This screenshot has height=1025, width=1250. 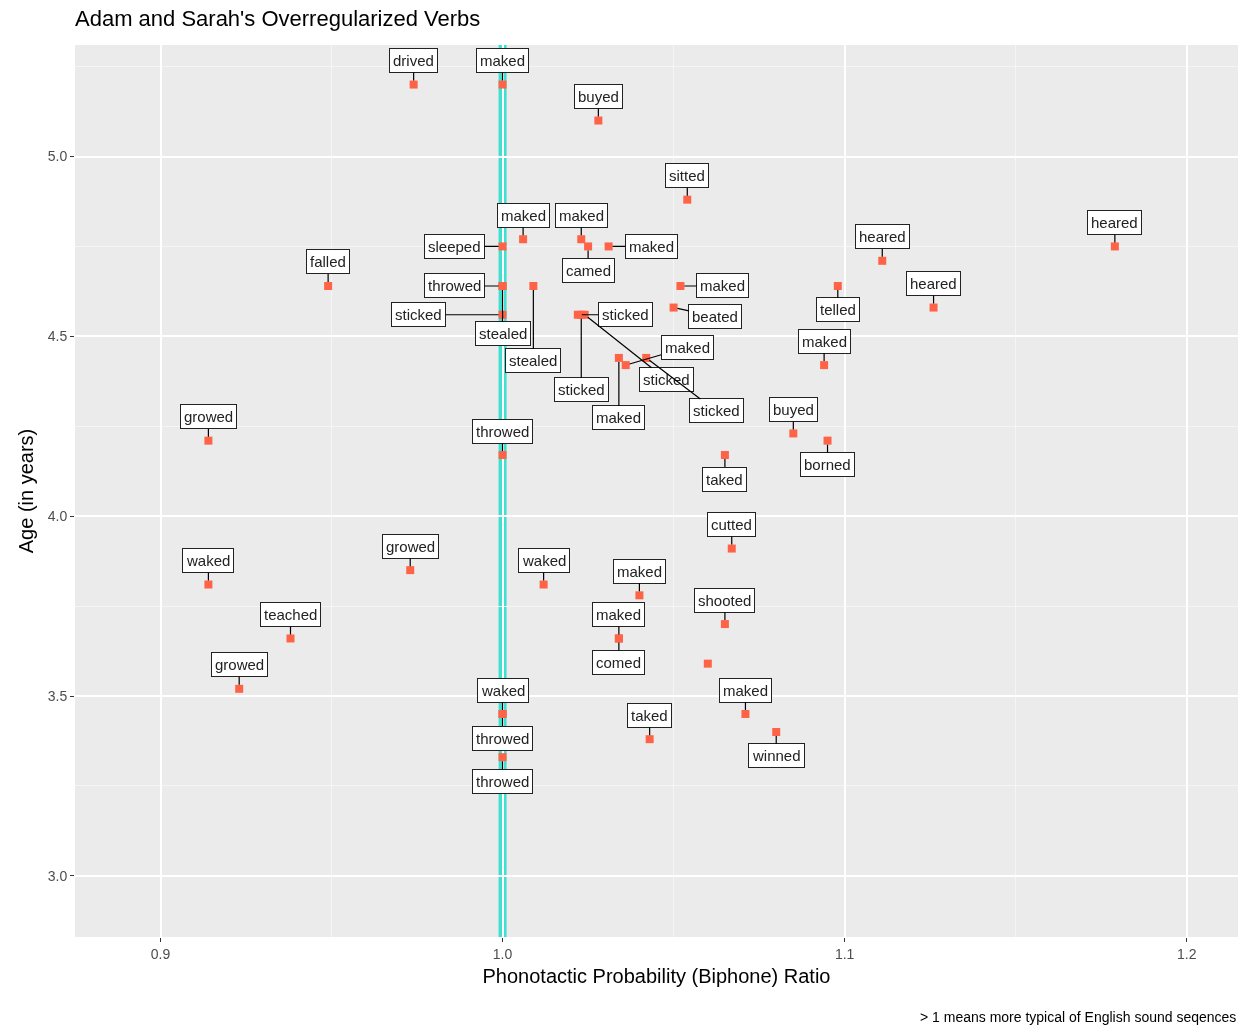 What do you see at coordinates (413, 60) in the screenshot?
I see `annotation: drived` at bounding box center [413, 60].